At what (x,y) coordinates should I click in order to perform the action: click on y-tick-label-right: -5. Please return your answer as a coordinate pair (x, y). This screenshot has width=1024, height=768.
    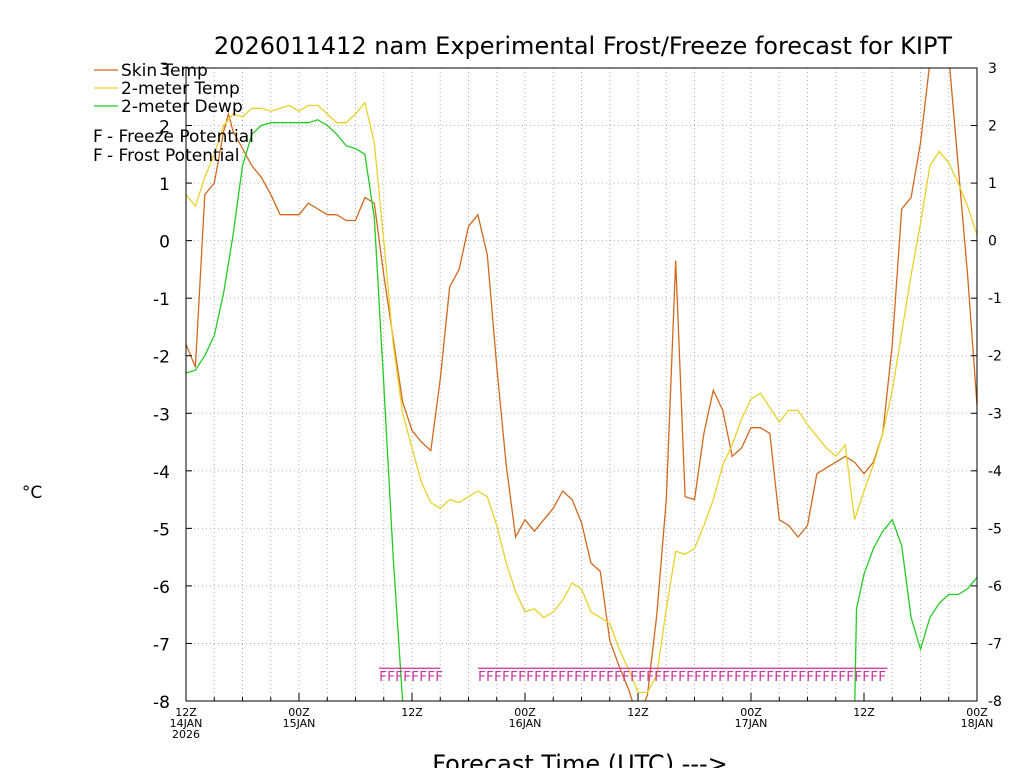
    Looking at the image, I should click on (995, 529).